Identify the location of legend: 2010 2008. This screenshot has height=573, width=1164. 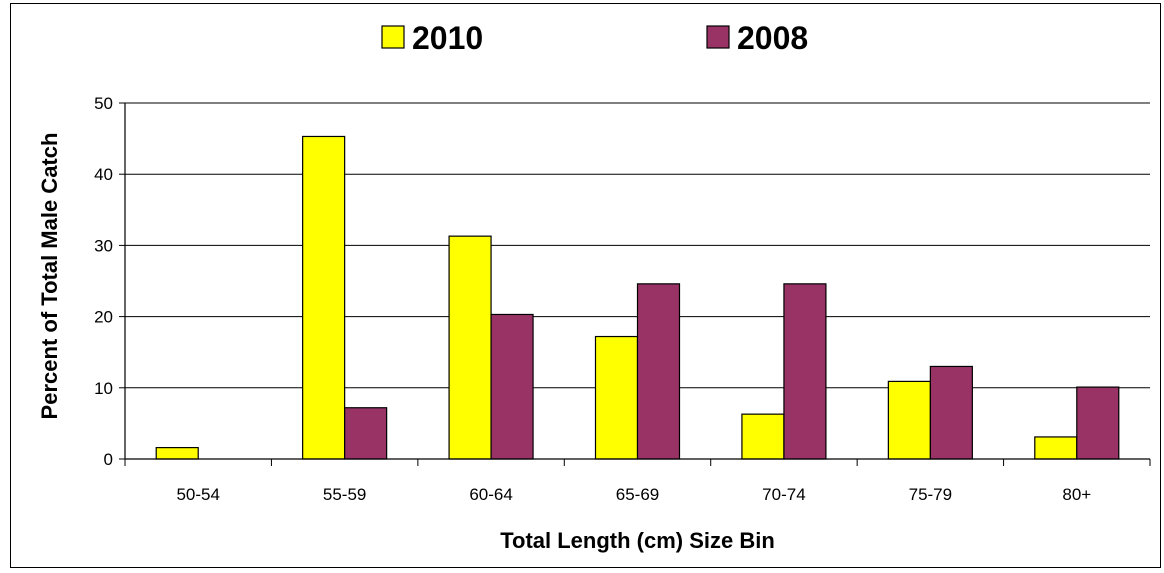
(594, 38).